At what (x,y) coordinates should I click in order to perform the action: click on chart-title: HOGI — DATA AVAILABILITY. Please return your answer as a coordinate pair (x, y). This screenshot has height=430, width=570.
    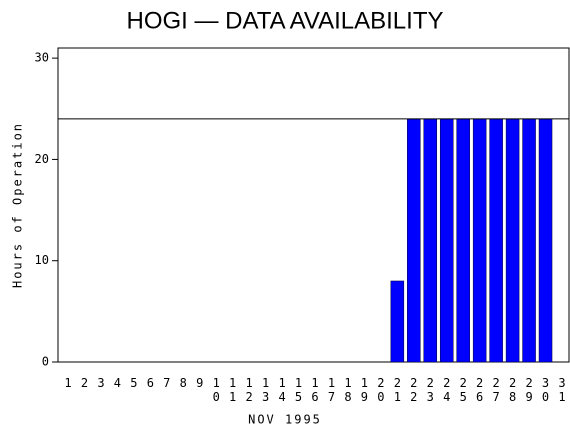
    Looking at the image, I should click on (285, 20).